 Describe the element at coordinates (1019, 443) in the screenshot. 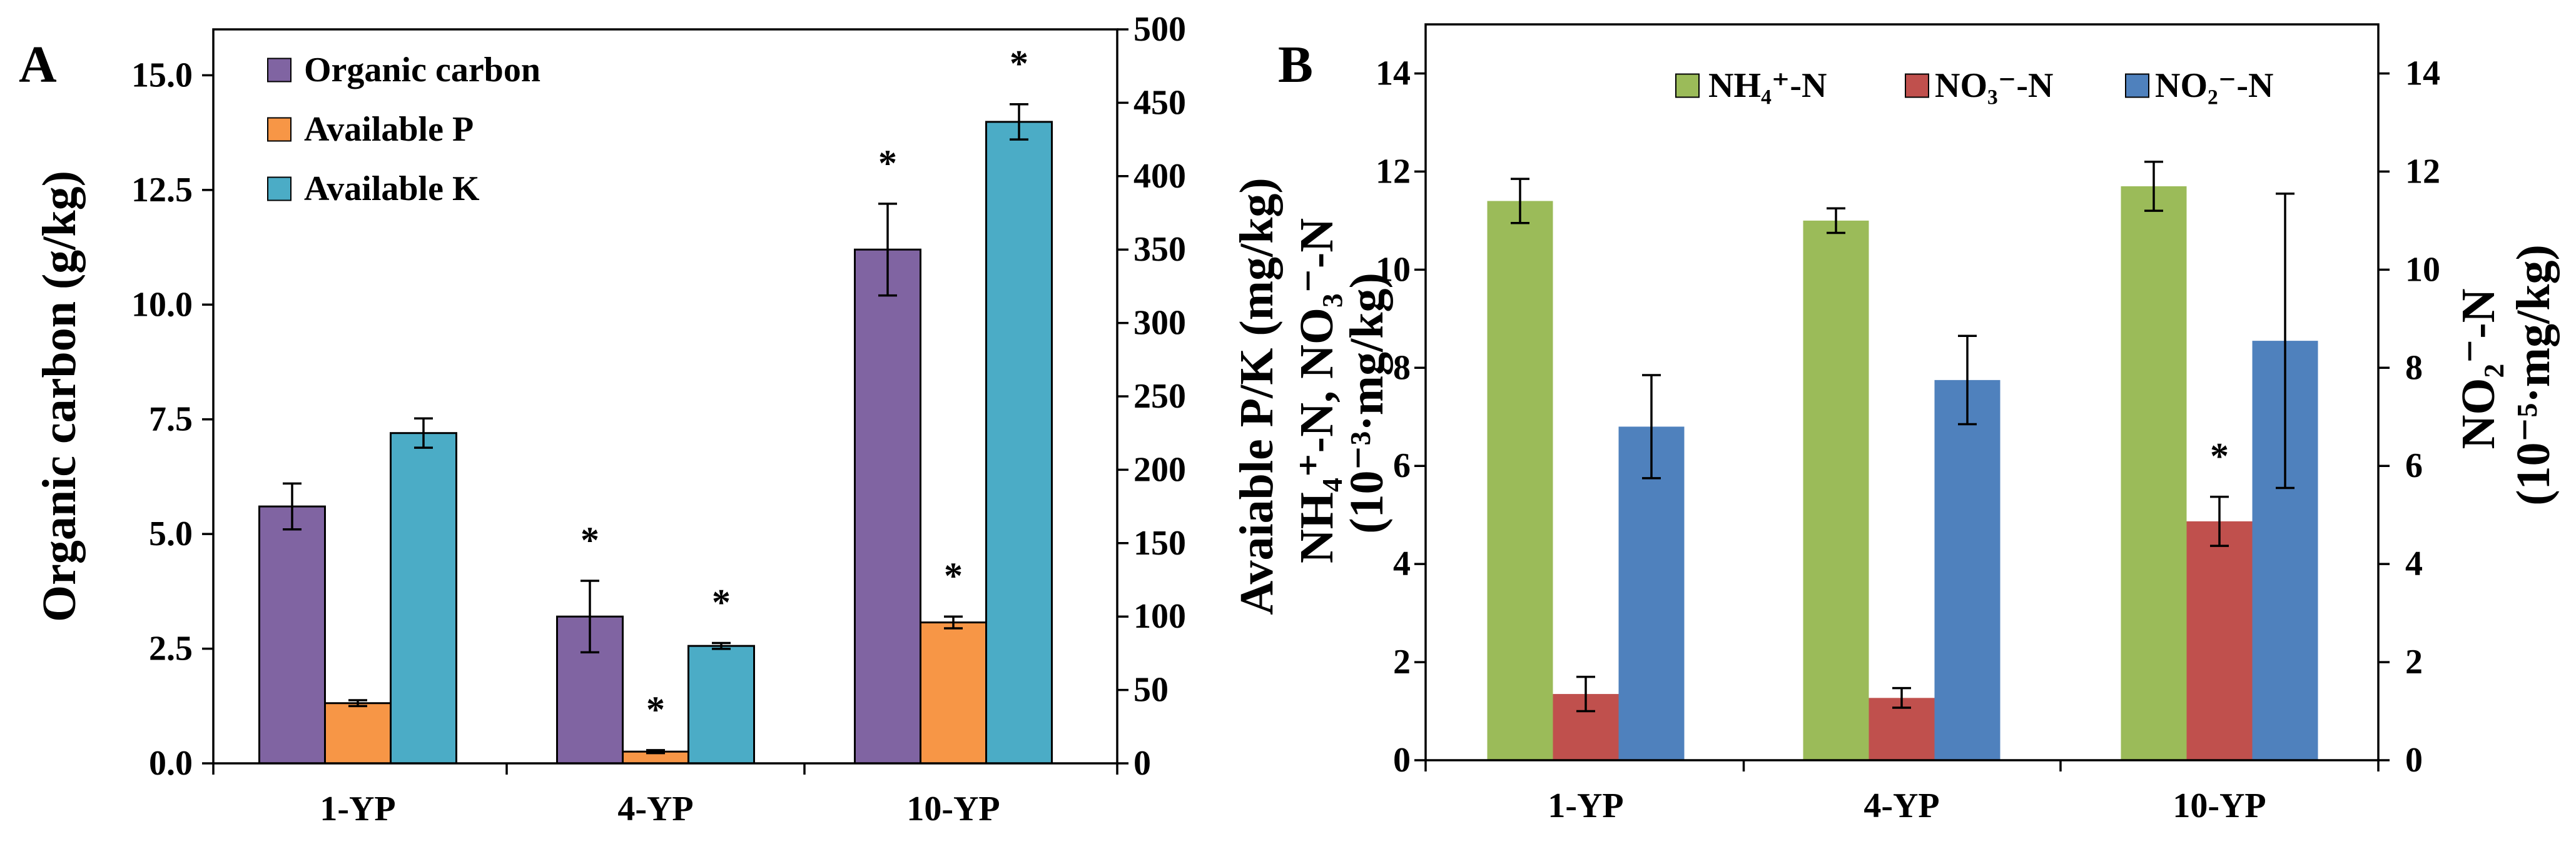

I see `bar-available-k-10-yp` at that location.